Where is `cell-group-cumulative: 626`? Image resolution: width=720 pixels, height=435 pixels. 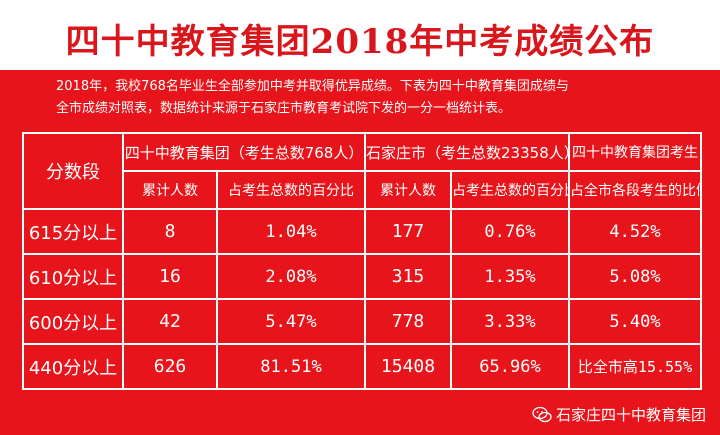 cell-group-cumulative: 626 is located at coordinates (170, 366).